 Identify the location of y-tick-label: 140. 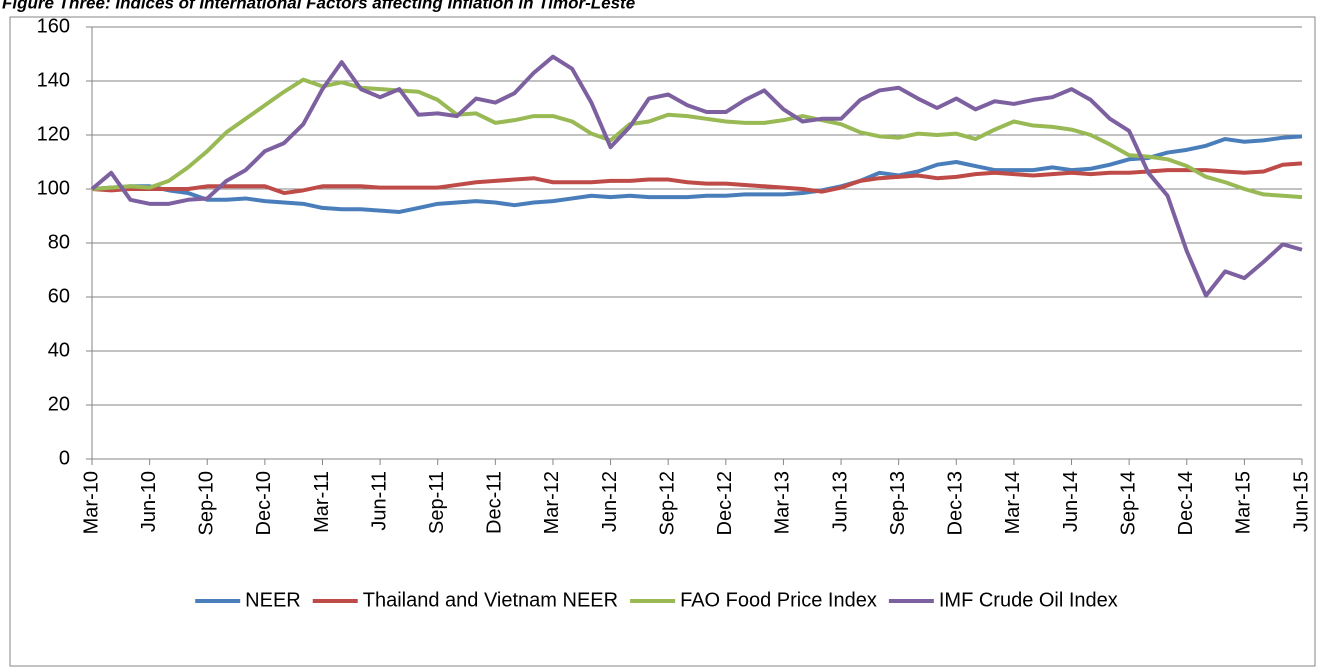
(53, 80).